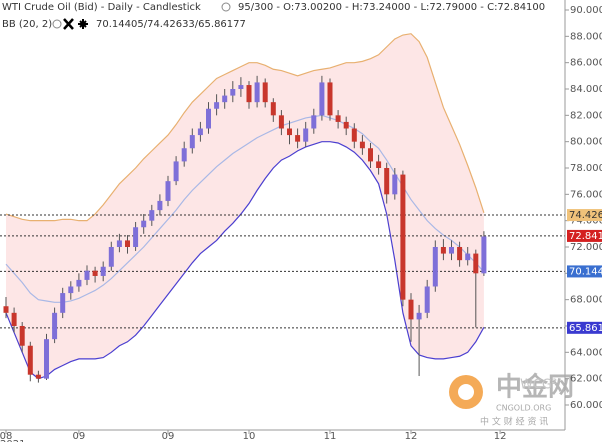  What do you see at coordinates (171, 24) in the screenshot?
I see `indicator-values: 70.14405/74.42633/65.86177` at bounding box center [171, 24].